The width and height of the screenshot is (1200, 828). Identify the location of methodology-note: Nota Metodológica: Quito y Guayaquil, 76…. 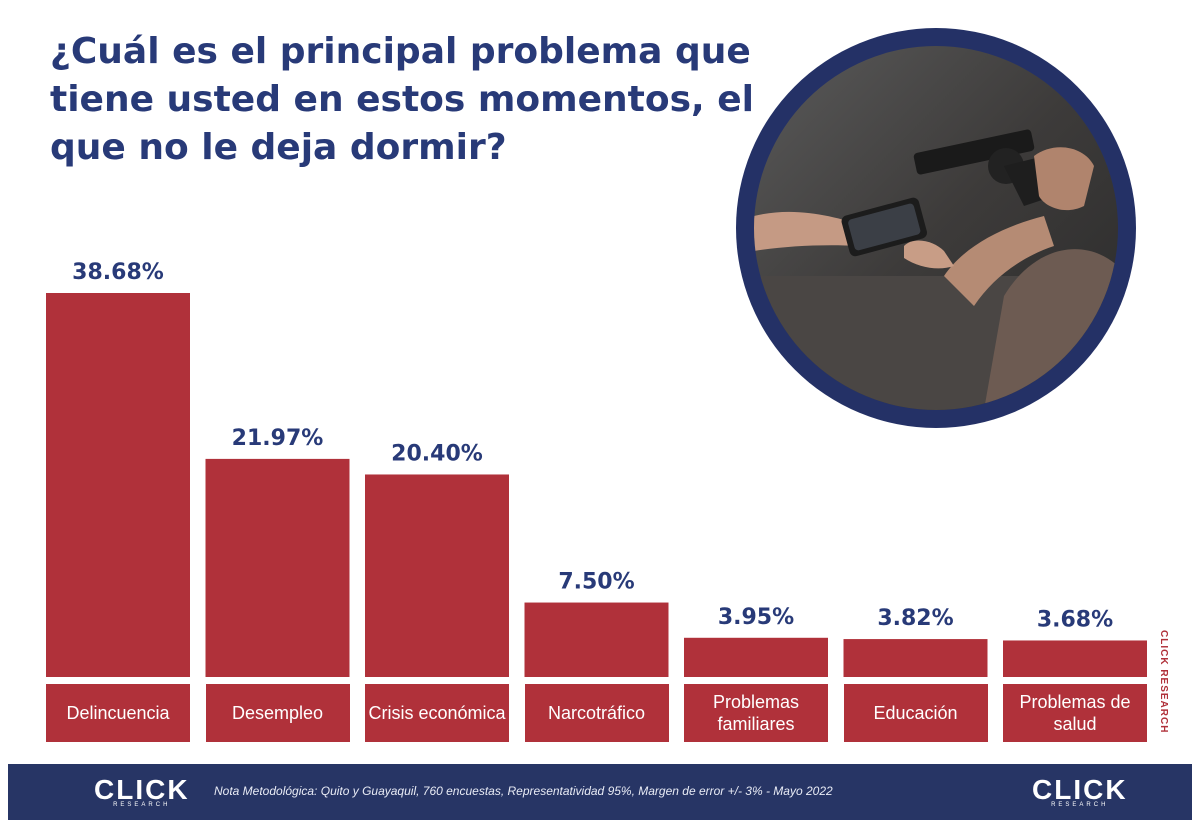
(523, 791).